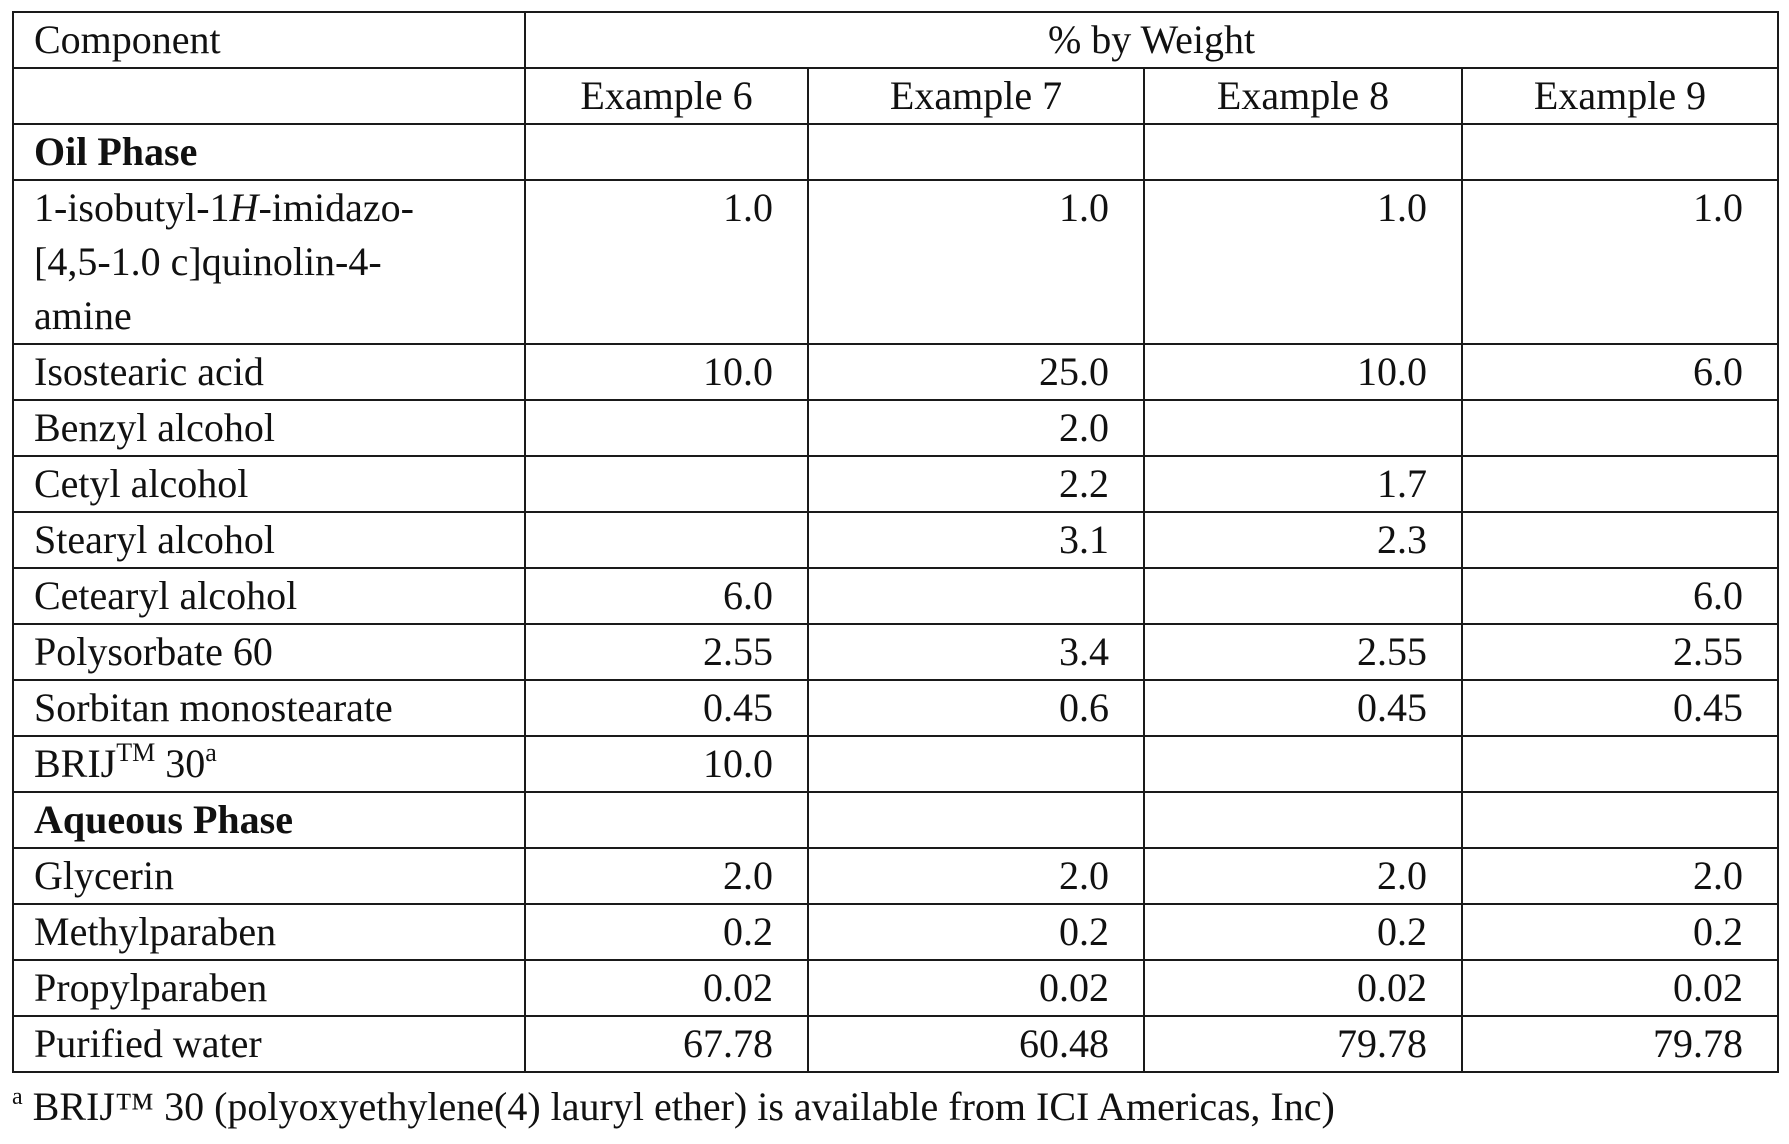 This screenshot has height=1144, width=1789. I want to click on table-row: Polysorbate 602.553.42.552.55, so click(895, 652).